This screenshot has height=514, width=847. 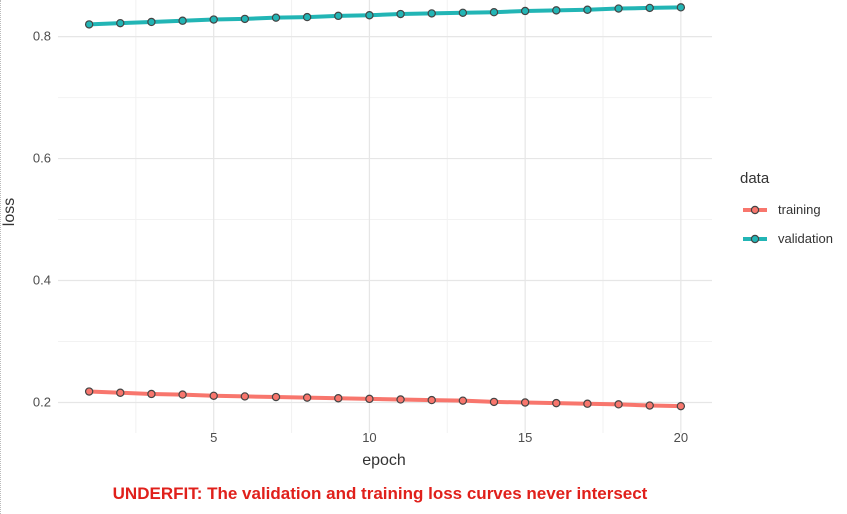 I want to click on legend-marker-training, so click(x=755, y=210).